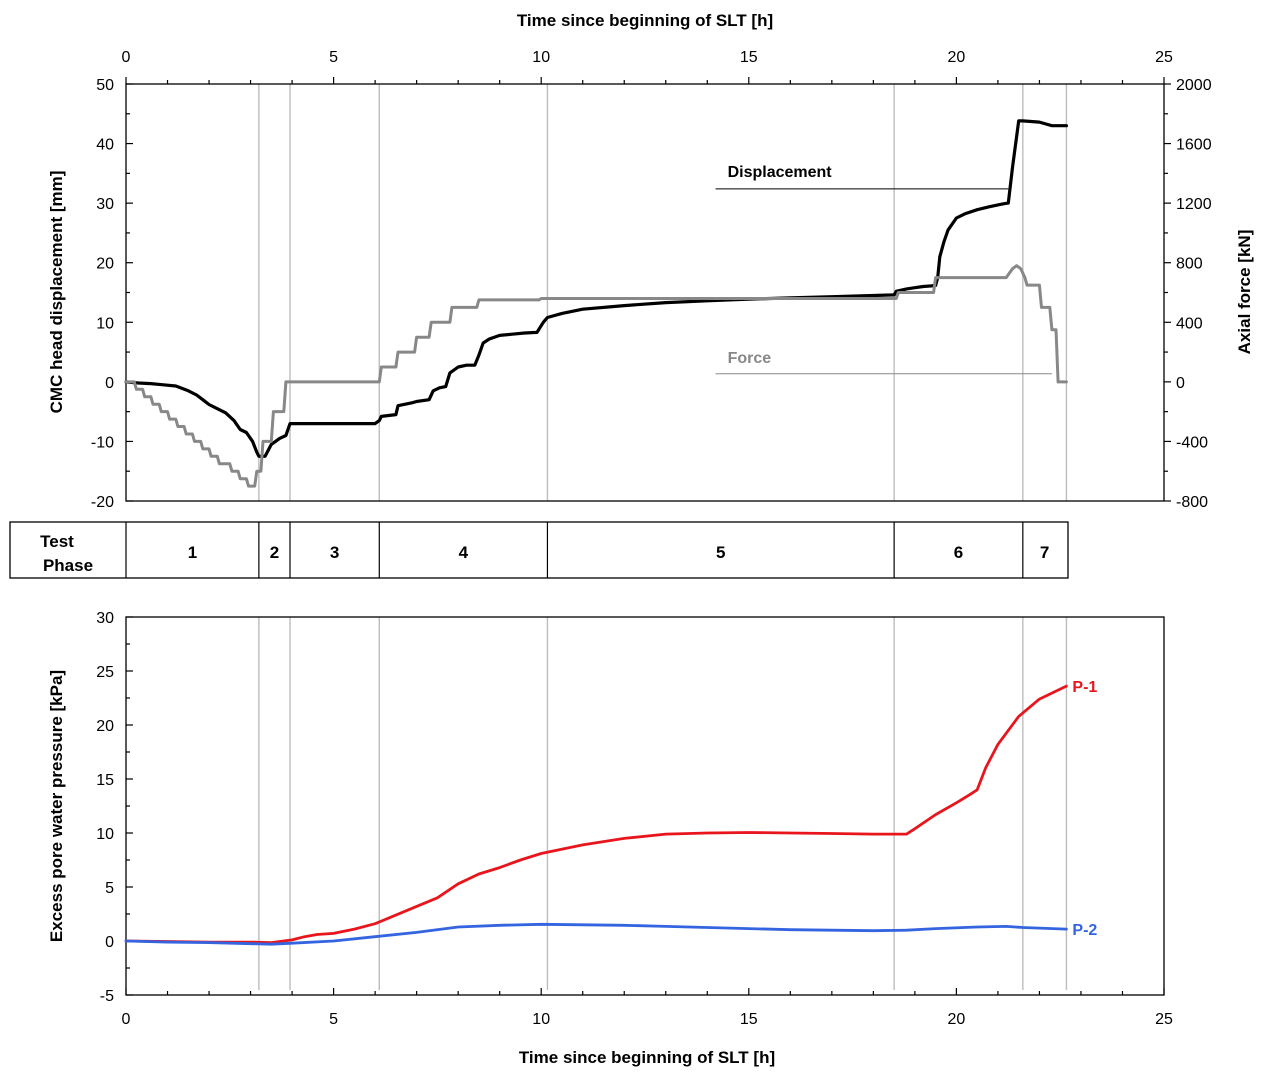 This screenshot has height=1072, width=1265. What do you see at coordinates (105, 672) in the screenshot?
I see `bottom-left-ytick-label: 25` at bounding box center [105, 672].